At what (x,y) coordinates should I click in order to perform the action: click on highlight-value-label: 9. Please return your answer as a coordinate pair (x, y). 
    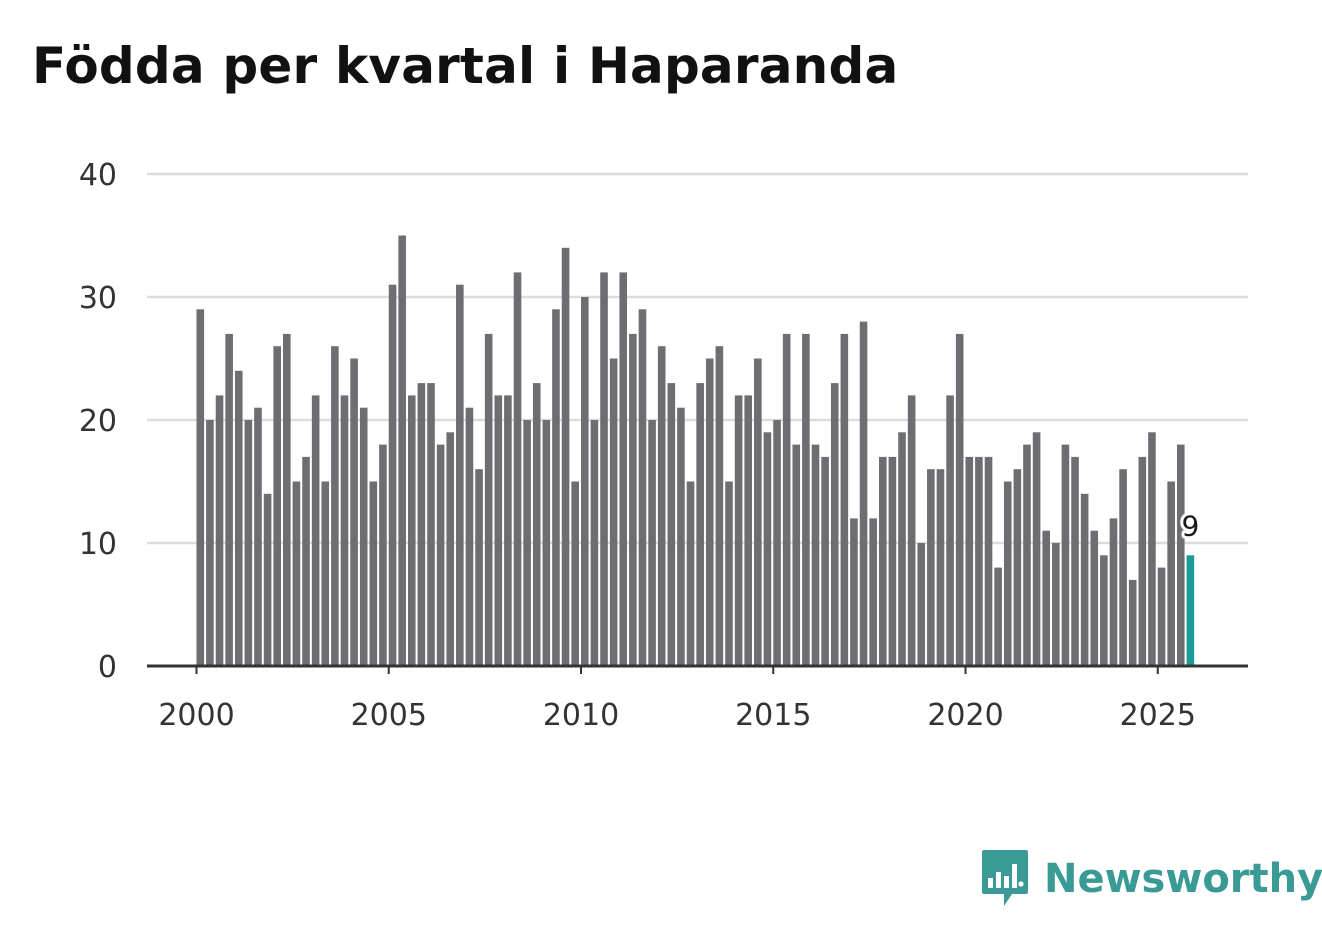
    Looking at the image, I should click on (1190, 525).